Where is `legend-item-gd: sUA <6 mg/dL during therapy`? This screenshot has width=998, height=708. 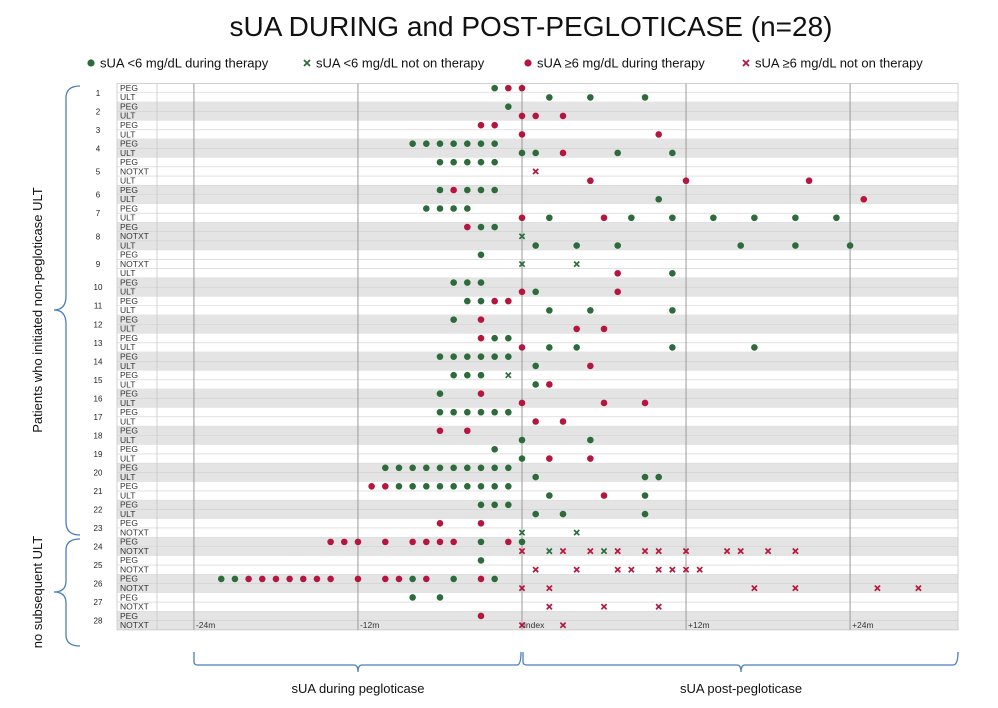
legend-item-gd: sUA <6 mg/dL during therapy is located at coordinates (178, 63).